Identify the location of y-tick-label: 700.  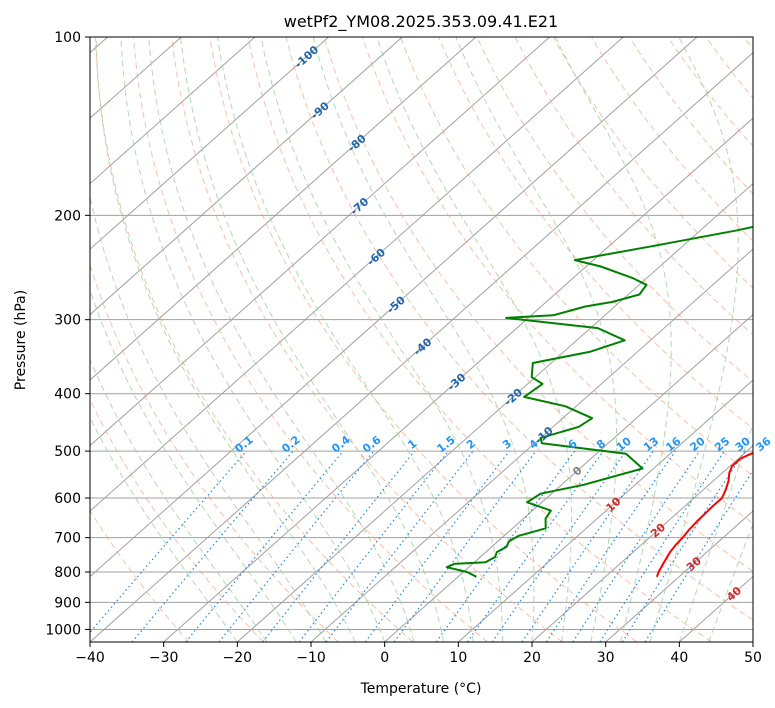
(67, 539).